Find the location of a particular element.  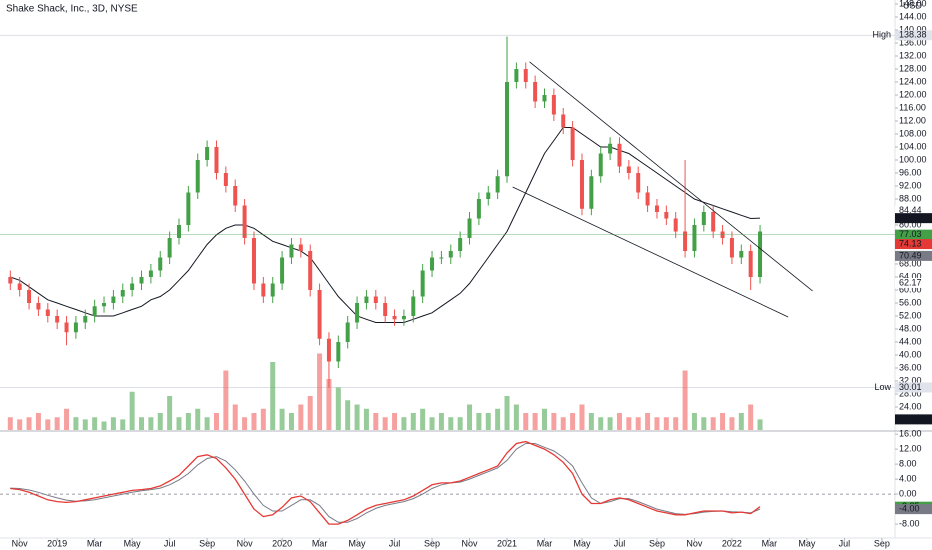

price-tag-label: 74.13 is located at coordinates (910, 243).